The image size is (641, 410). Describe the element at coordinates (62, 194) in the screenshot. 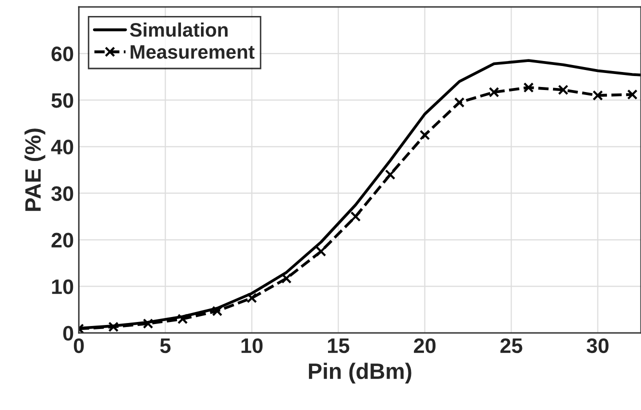

I see `y-tick-label: 30` at that location.